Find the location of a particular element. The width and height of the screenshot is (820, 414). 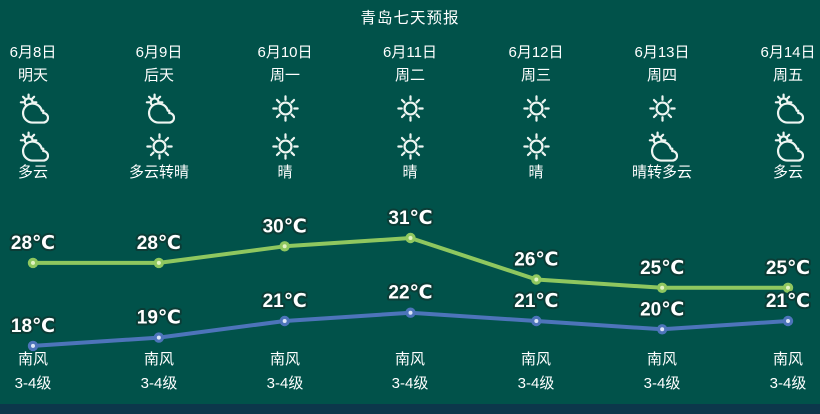

low-temp-line is located at coordinates (410, 329).